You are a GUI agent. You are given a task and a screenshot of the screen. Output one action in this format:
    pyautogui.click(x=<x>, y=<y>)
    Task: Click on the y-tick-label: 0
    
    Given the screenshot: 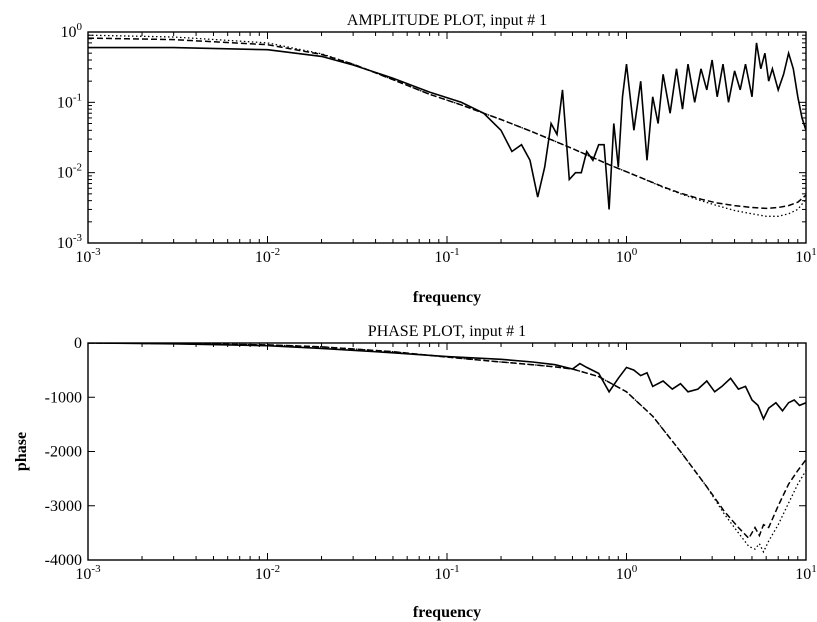 What is the action you would take?
    pyautogui.click(x=78, y=343)
    